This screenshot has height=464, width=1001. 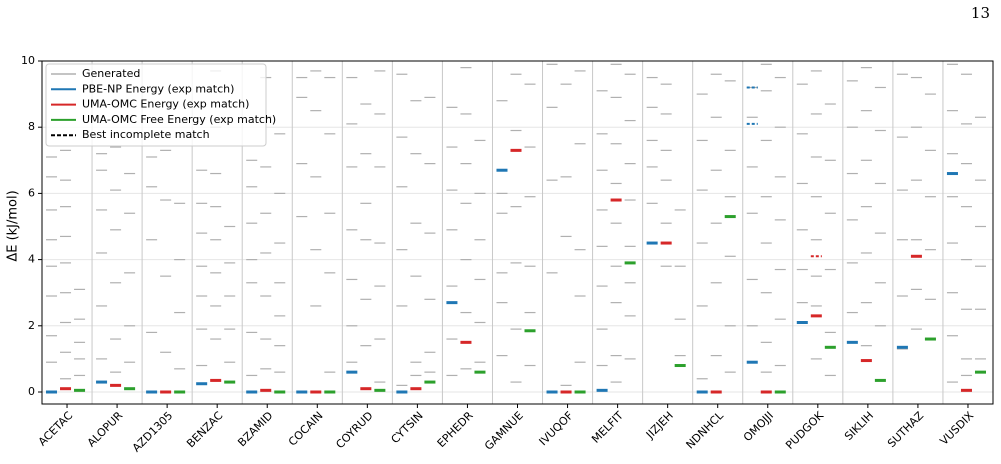 I want to click on x-tick-label: BZAMID, so click(x=255, y=429).